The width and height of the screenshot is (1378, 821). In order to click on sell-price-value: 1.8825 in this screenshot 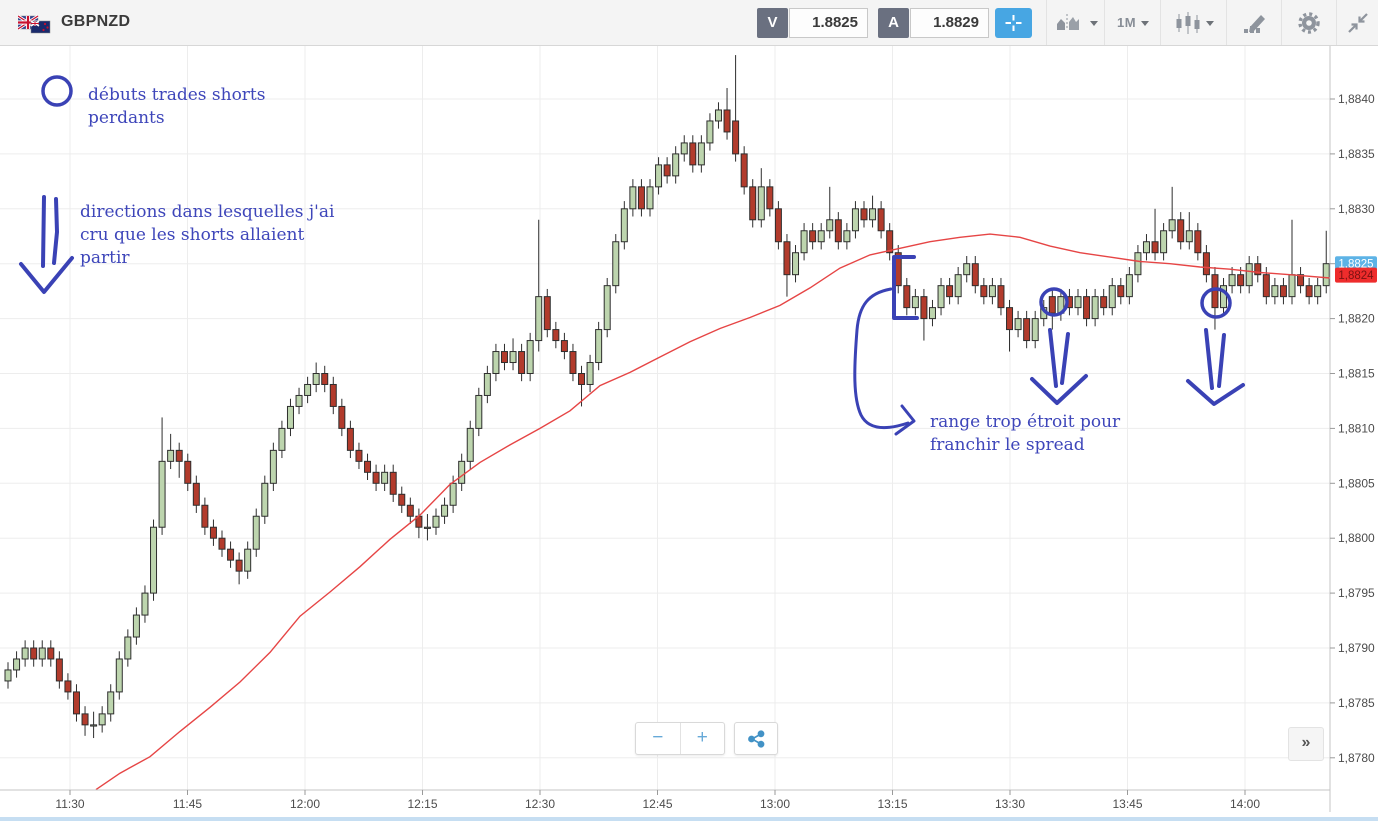, I will do `click(828, 23)`.